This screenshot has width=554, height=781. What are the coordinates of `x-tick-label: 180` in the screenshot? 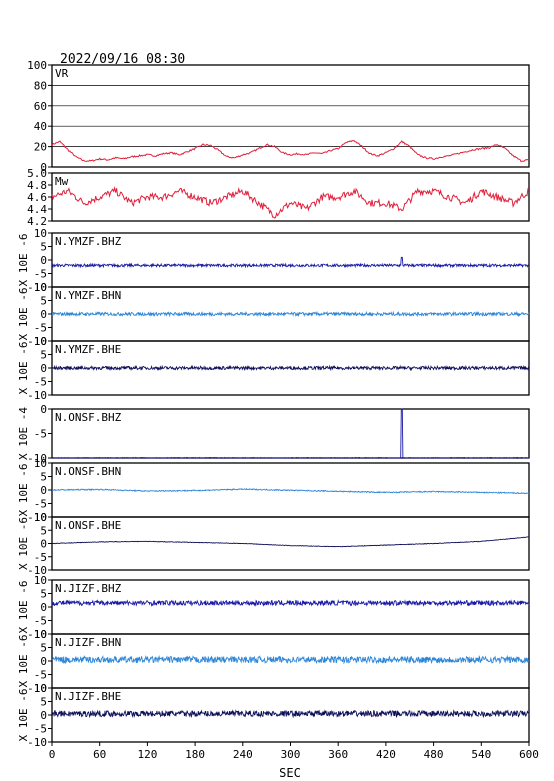 It's located at (195, 754).